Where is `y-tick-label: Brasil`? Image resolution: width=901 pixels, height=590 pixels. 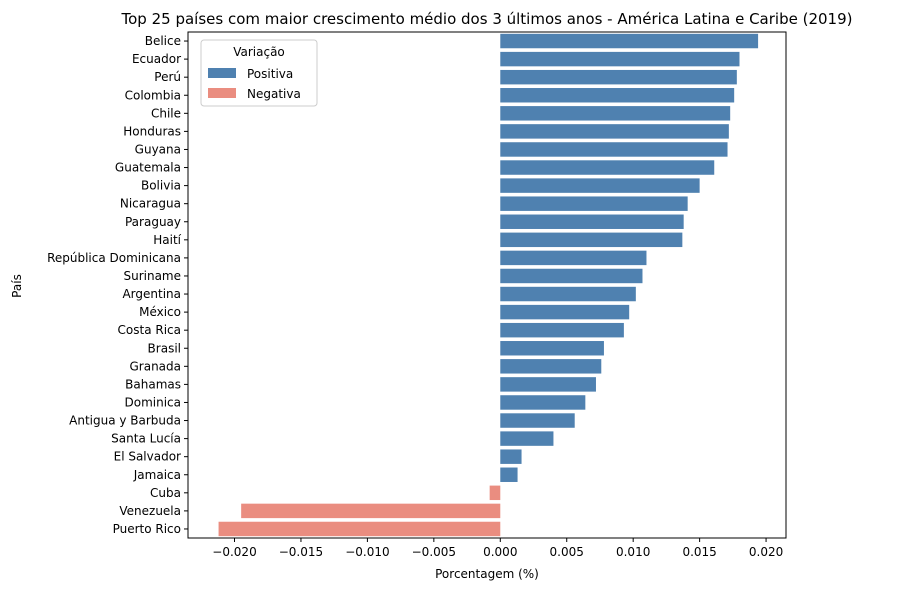
y-tick-label: Brasil is located at coordinates (164, 348).